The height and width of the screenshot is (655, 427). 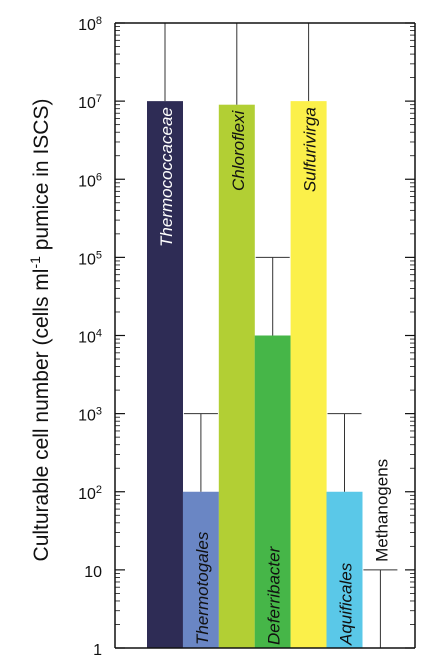 What do you see at coordinates (202, 588) in the screenshot?
I see `bar-label-thermotogales: Thermotogales` at bounding box center [202, 588].